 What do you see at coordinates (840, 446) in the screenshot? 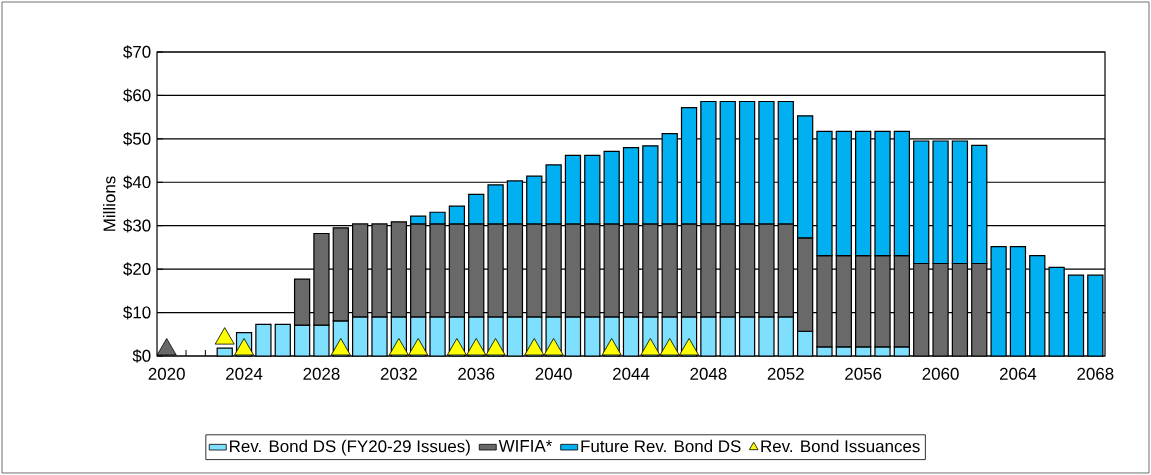
I see `legend-label: Rev. Bond Issuances` at bounding box center [840, 446].